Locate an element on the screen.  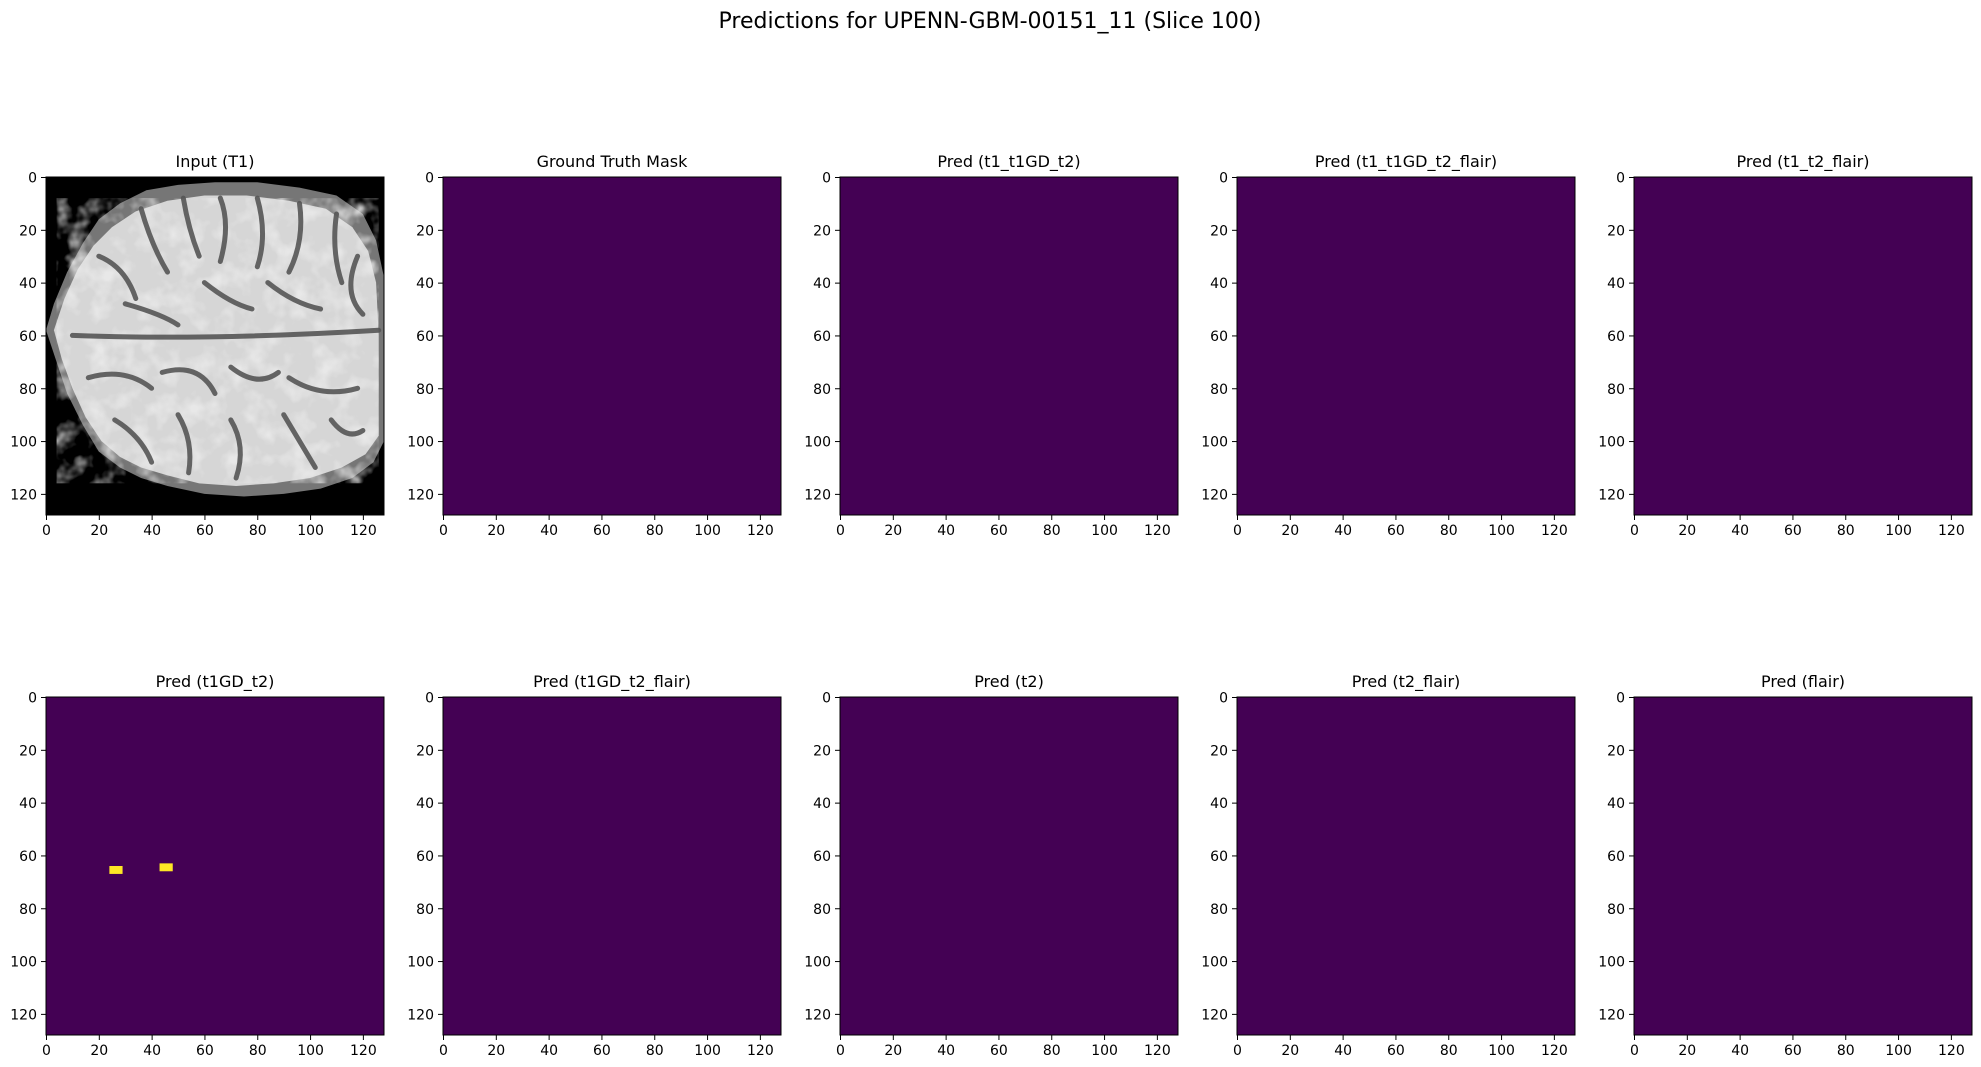
mri-brain is located at coordinates (215, 339).